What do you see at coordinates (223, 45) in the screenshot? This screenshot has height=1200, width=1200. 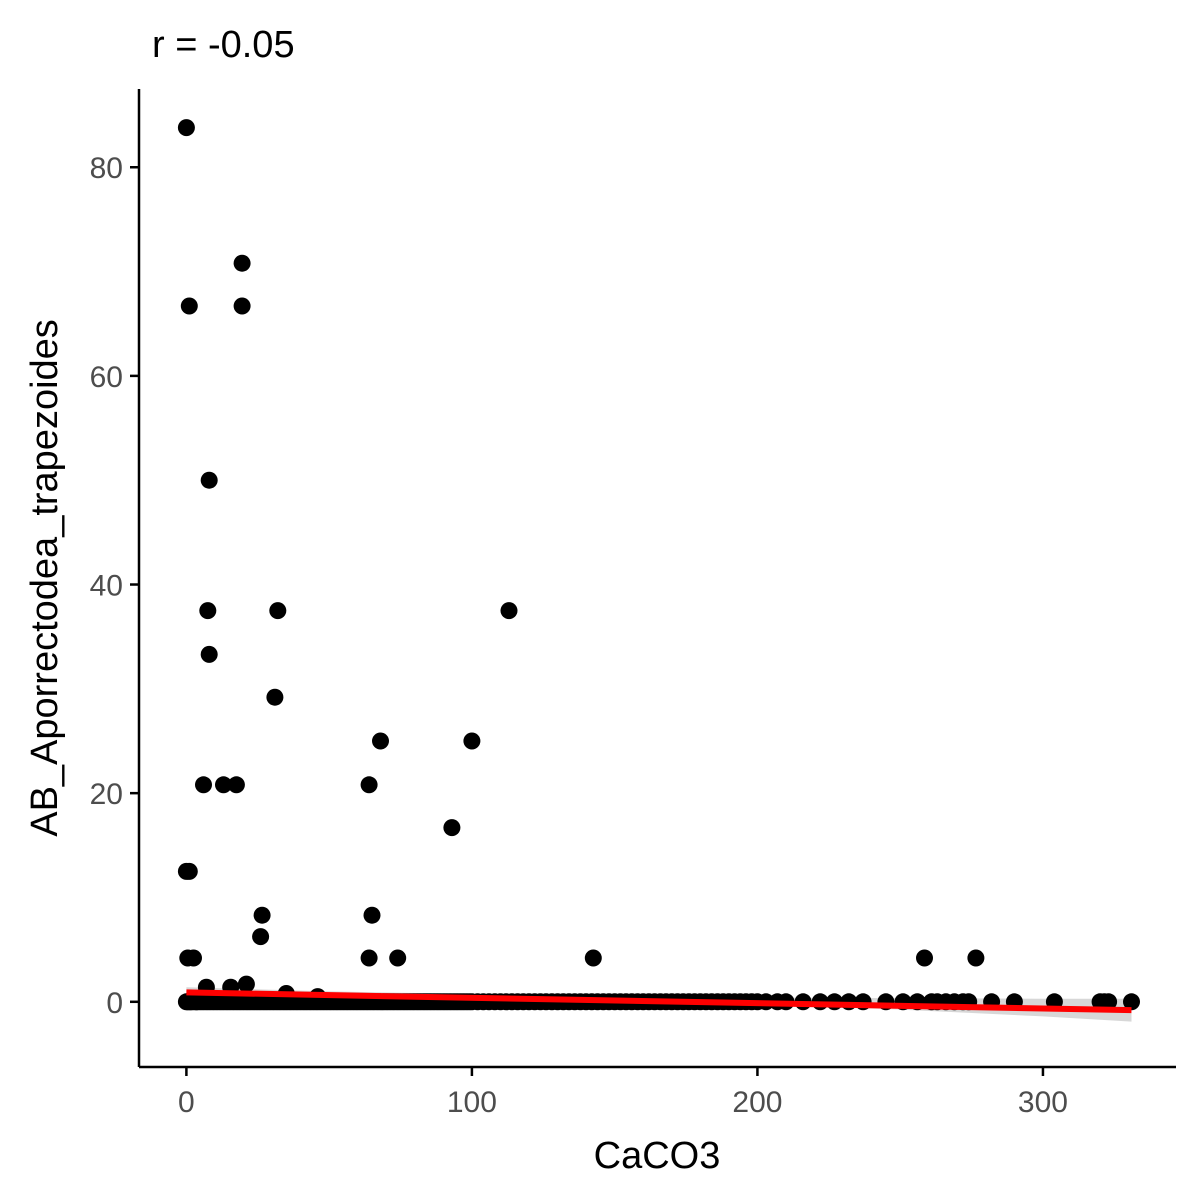 I see `chart-title: r = -0.05` at bounding box center [223, 45].